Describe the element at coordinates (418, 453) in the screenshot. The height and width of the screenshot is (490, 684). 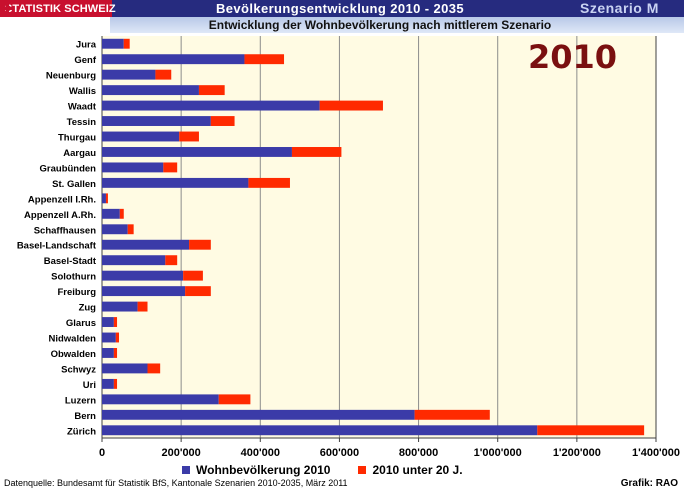
I see `x-tick-label: 800'000` at that location.